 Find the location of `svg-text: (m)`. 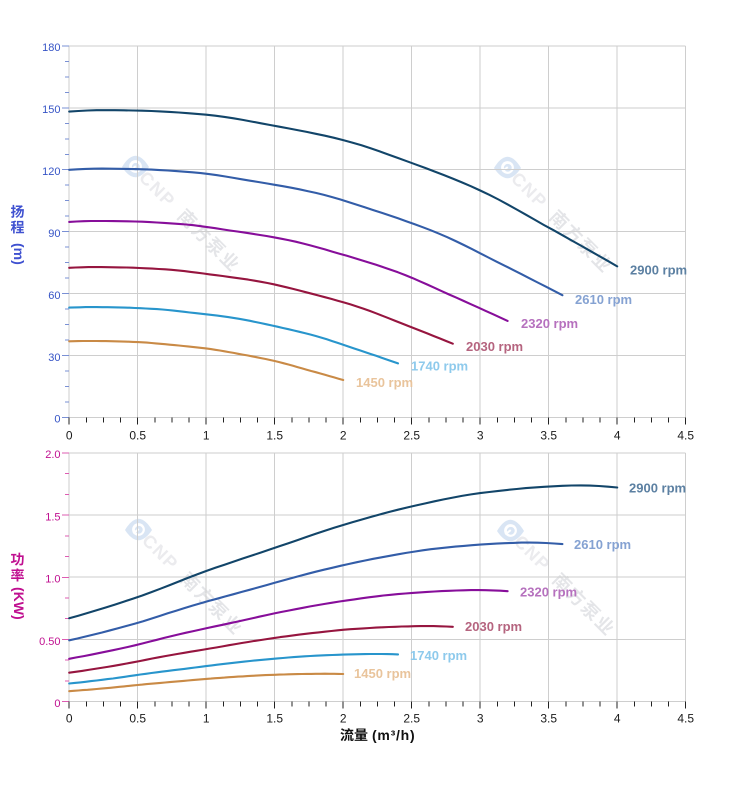

svg-text: (m) is located at coordinates (19, 254).